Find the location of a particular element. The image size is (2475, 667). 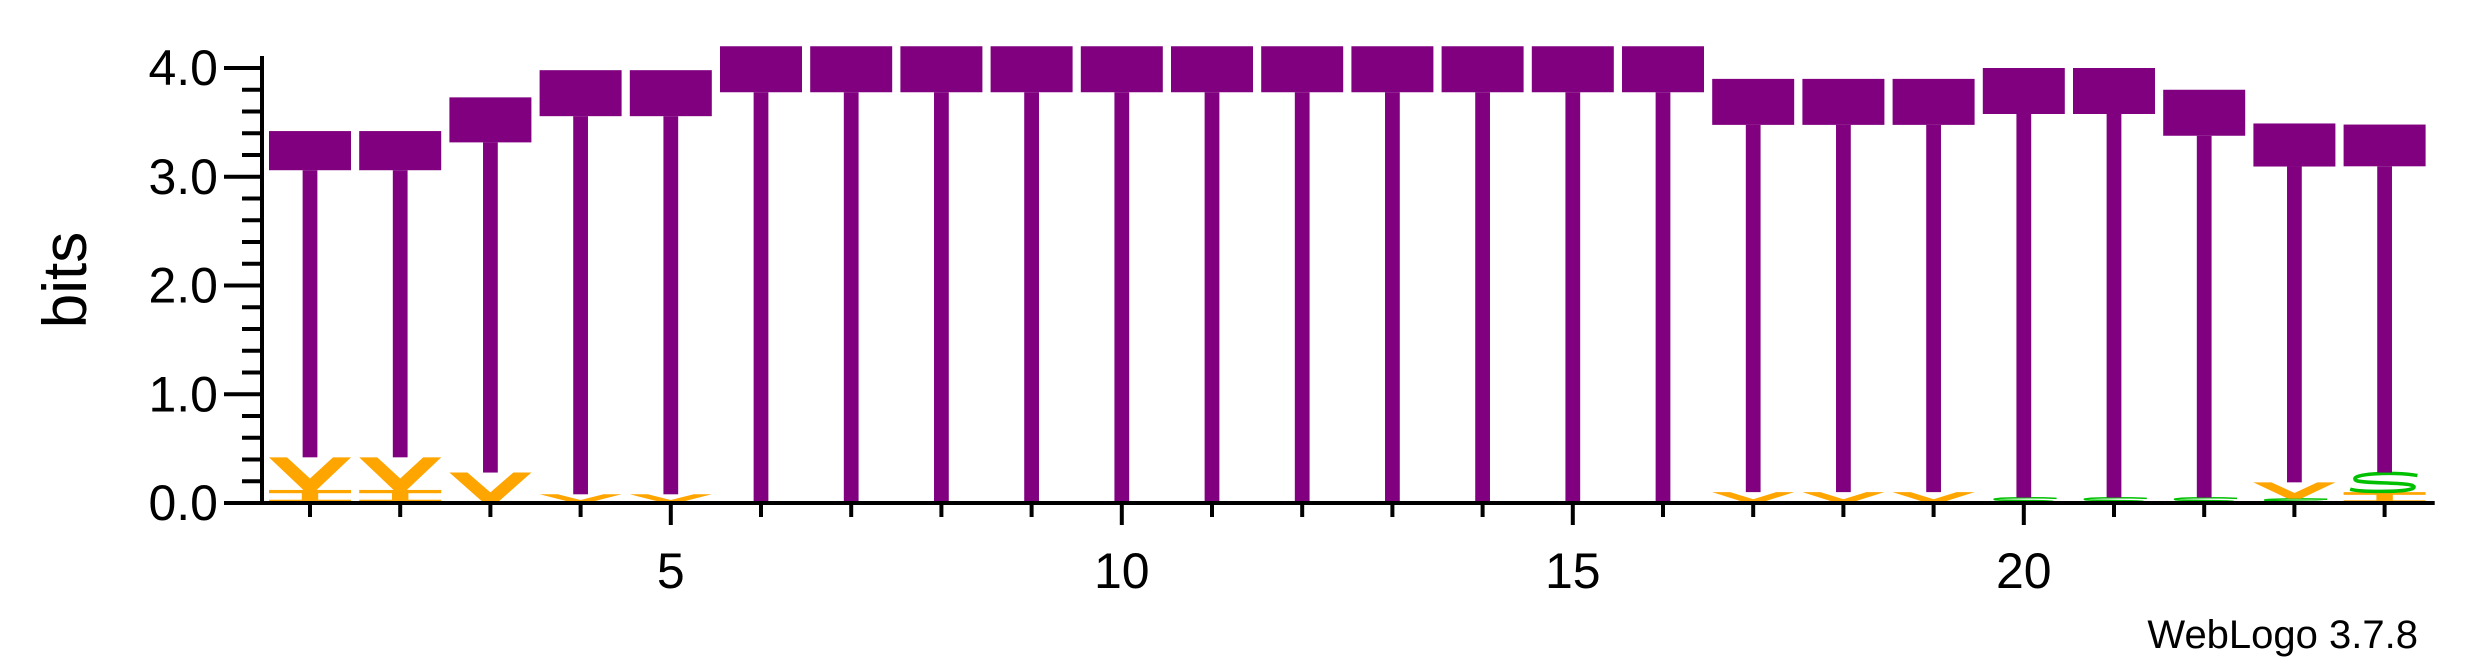

x-tick-label: 10 is located at coordinates (1122, 571).